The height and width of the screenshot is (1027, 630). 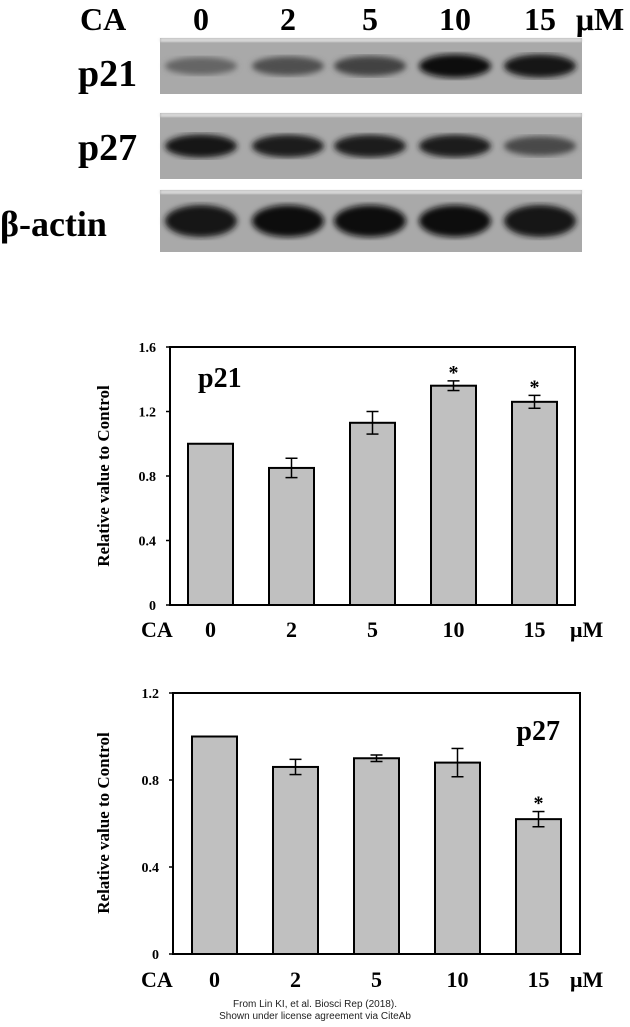 I want to click on blot-lane-label: 10, so click(x=455, y=19).